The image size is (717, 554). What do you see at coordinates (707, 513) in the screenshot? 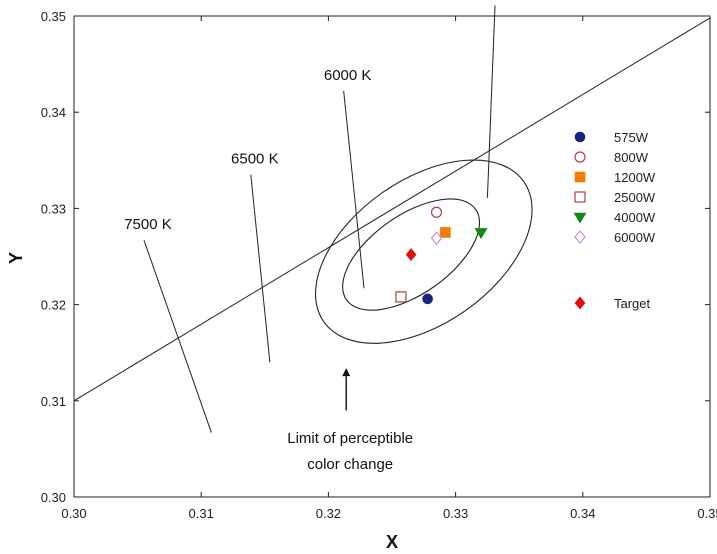
I see `x-tick-label: 0.35` at bounding box center [707, 513].